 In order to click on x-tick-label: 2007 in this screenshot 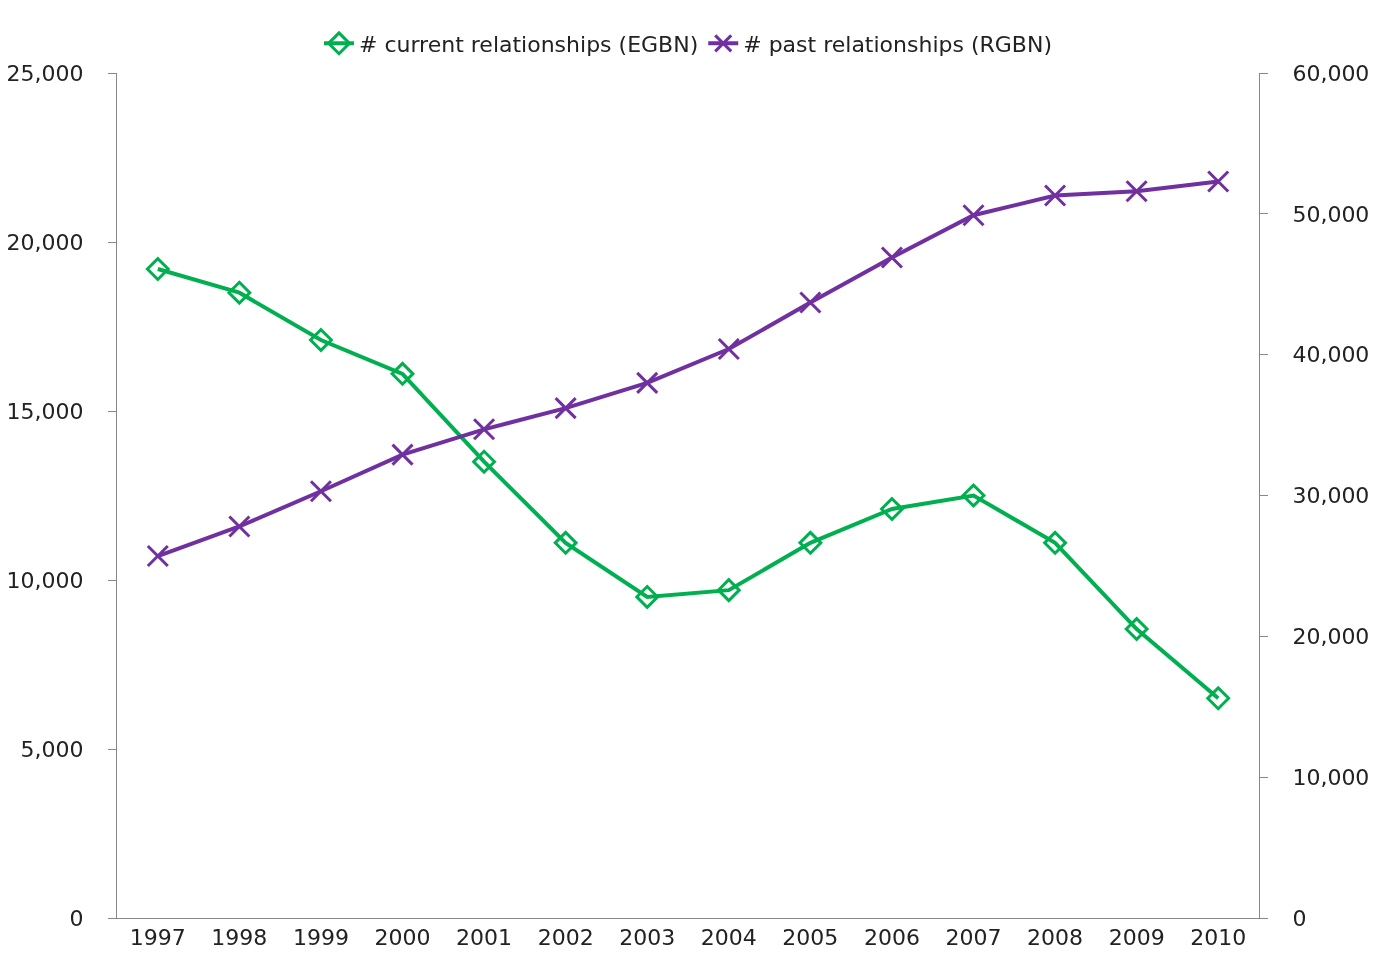, I will do `click(973, 938)`.